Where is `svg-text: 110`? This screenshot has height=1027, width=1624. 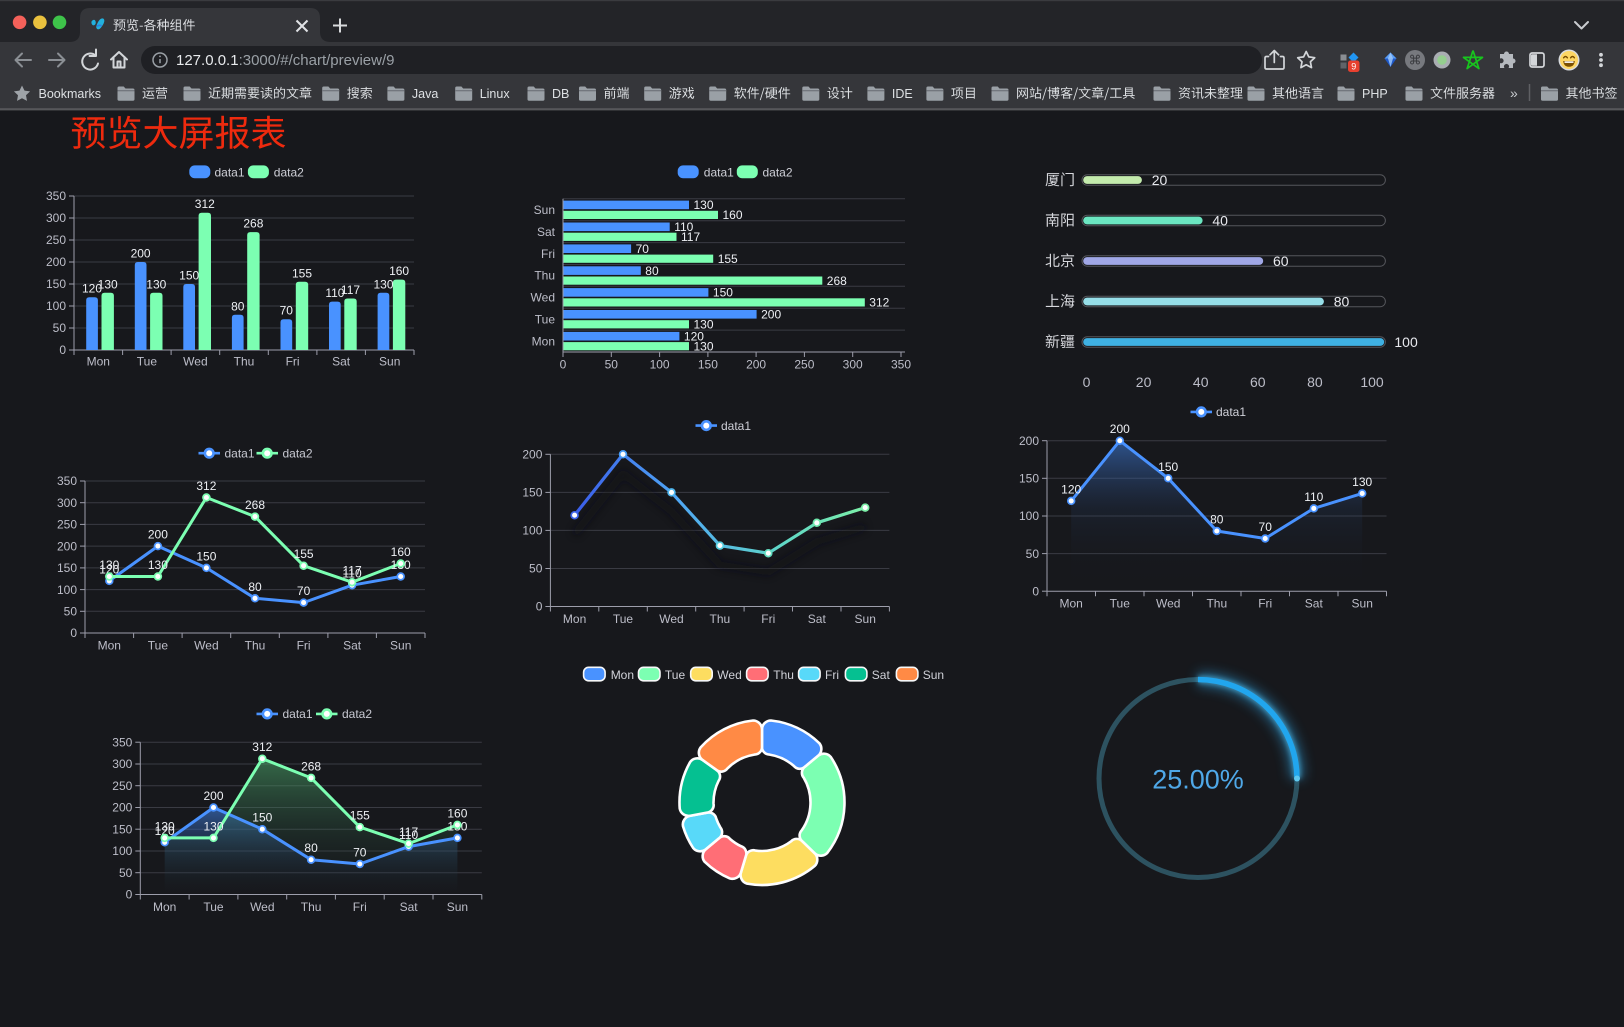 svg-text: 110 is located at coordinates (334, 293).